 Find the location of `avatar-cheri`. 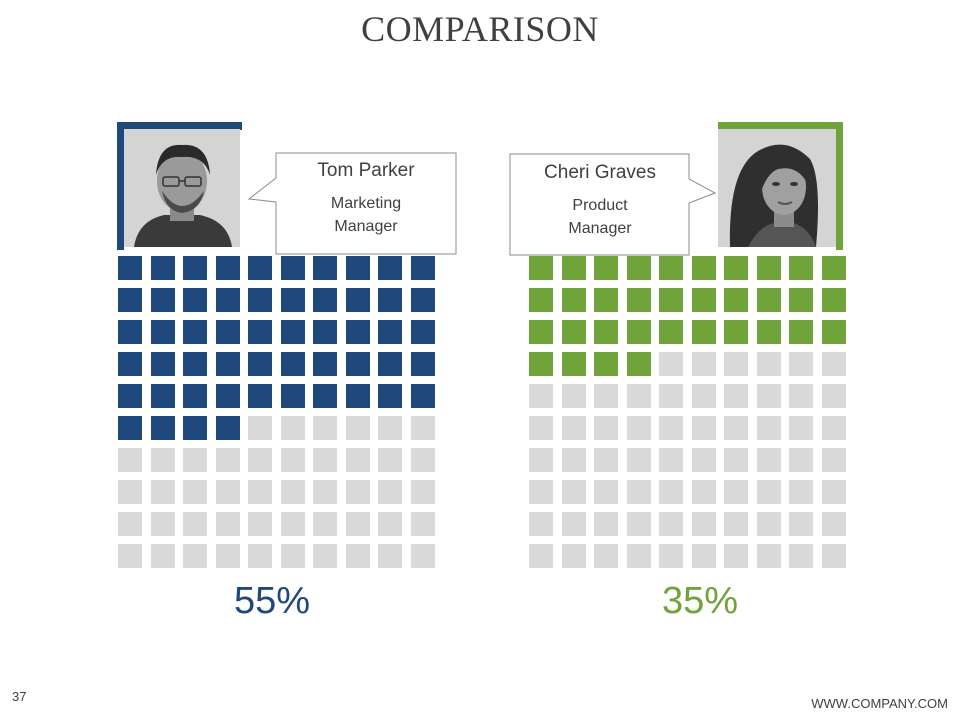

avatar-cheri is located at coordinates (777, 188).